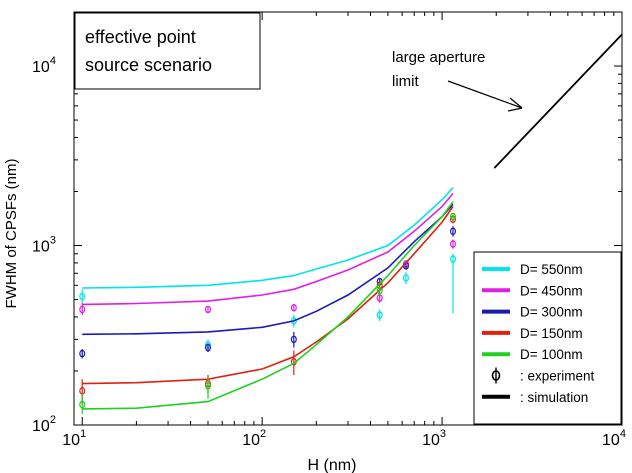 The image size is (632, 473). Describe the element at coordinates (438, 57) in the screenshot. I see `arrow-annotation-line: large aperture` at that location.